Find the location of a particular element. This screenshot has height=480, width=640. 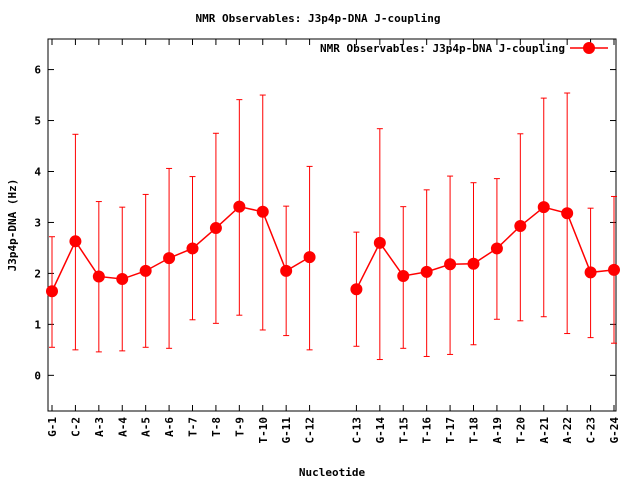

x-tick-label: C-13 is located at coordinates (356, 430).